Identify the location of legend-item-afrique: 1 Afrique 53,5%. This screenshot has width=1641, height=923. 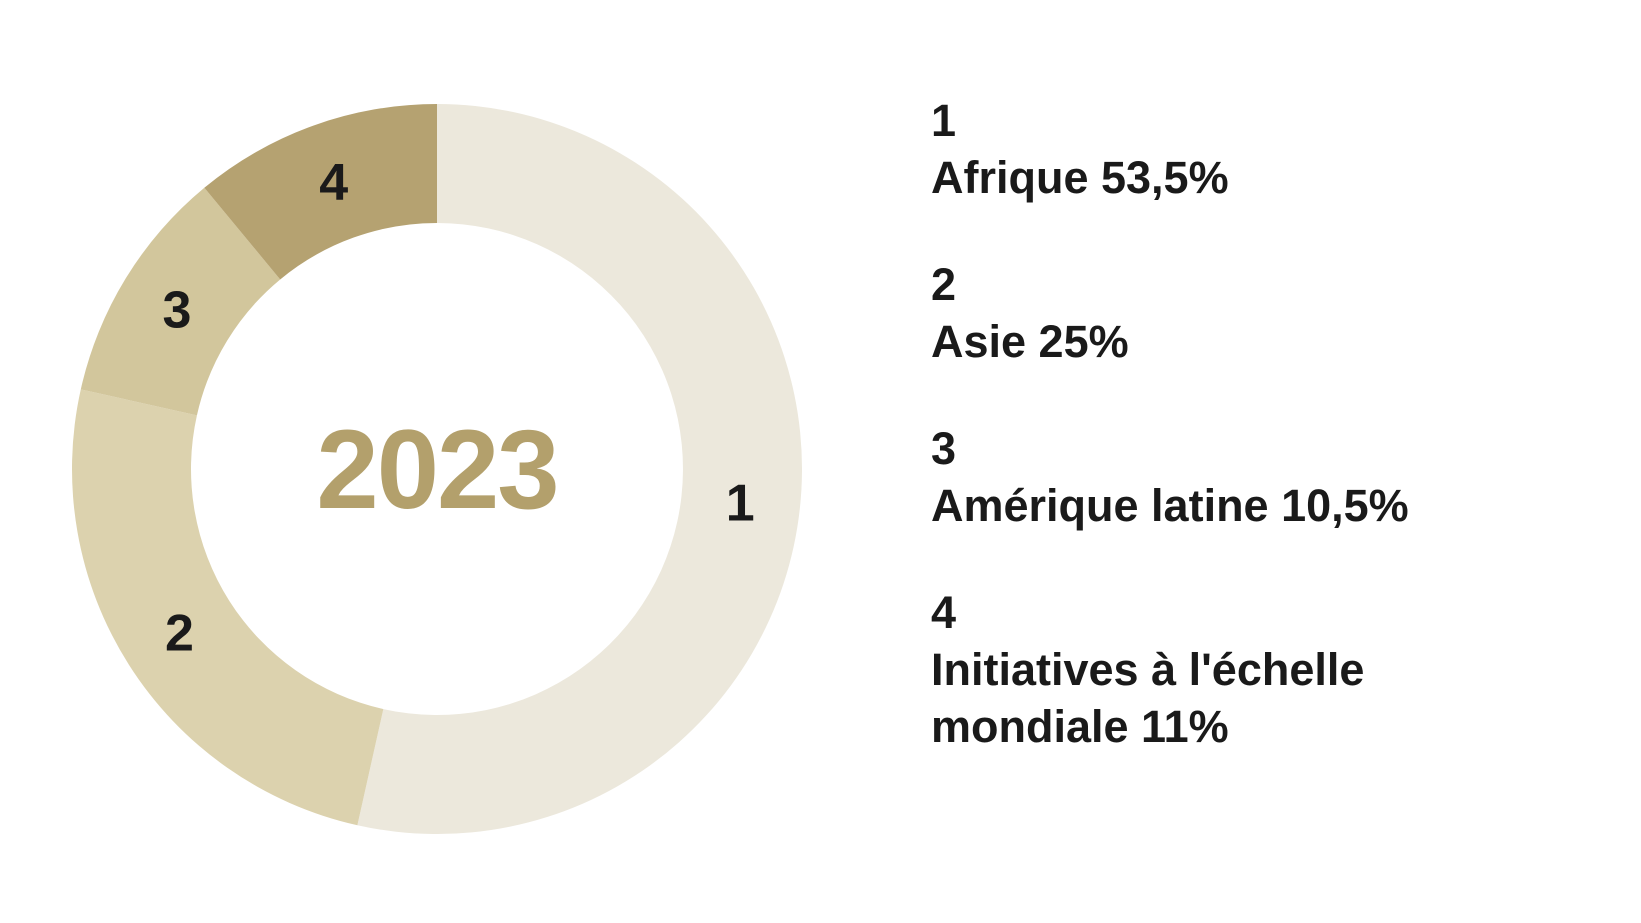
(1221, 149).